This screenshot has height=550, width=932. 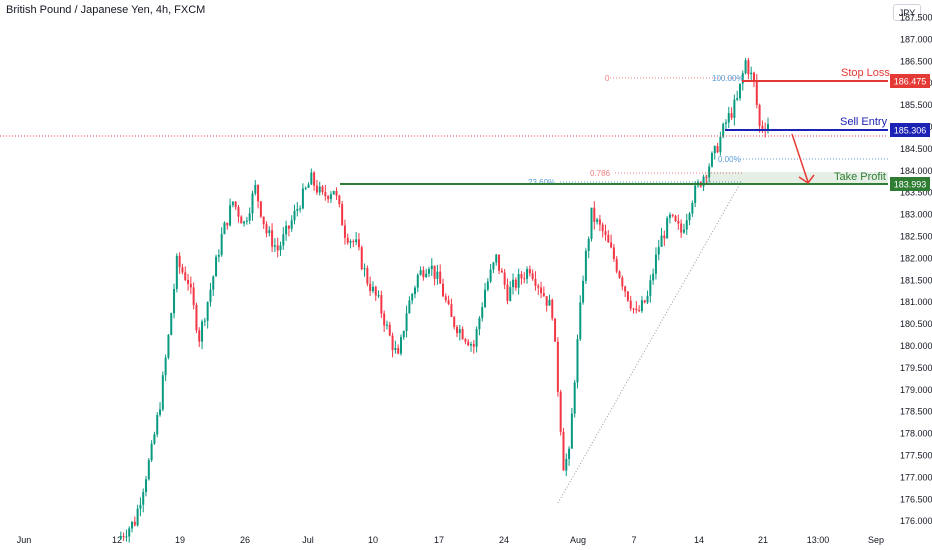 I want to click on x-tick-label: Jun, so click(x=24, y=540).